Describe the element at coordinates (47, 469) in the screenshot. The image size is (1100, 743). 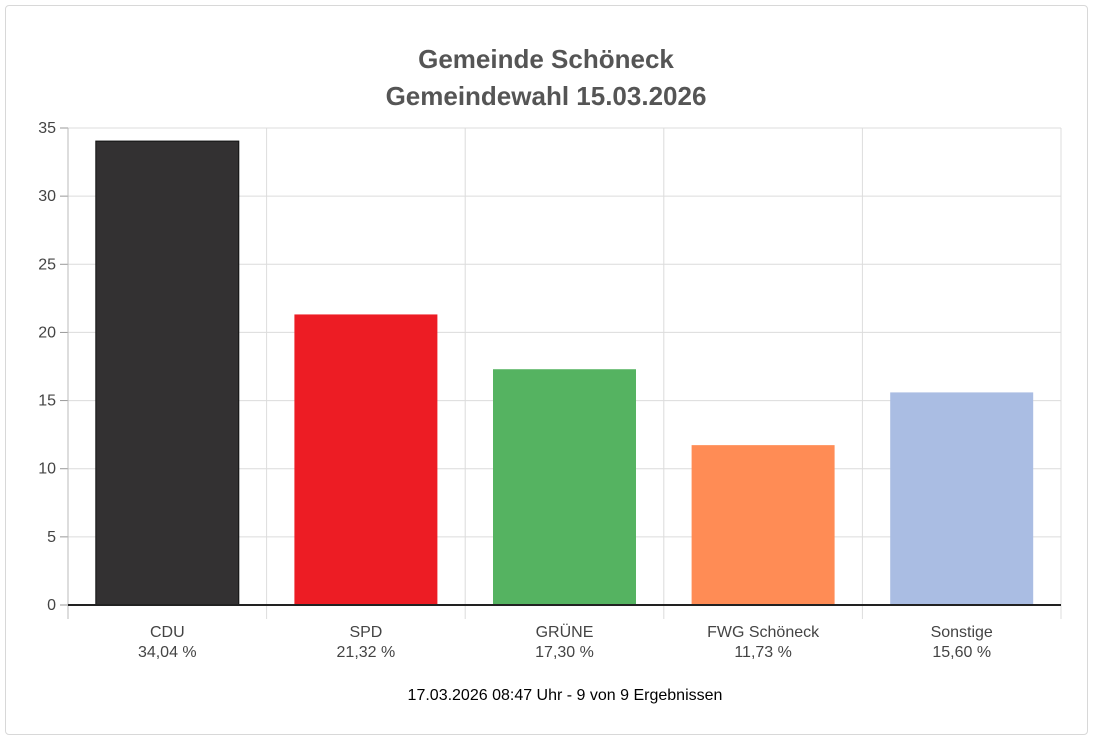
I see `y-tick-label: 10` at that location.